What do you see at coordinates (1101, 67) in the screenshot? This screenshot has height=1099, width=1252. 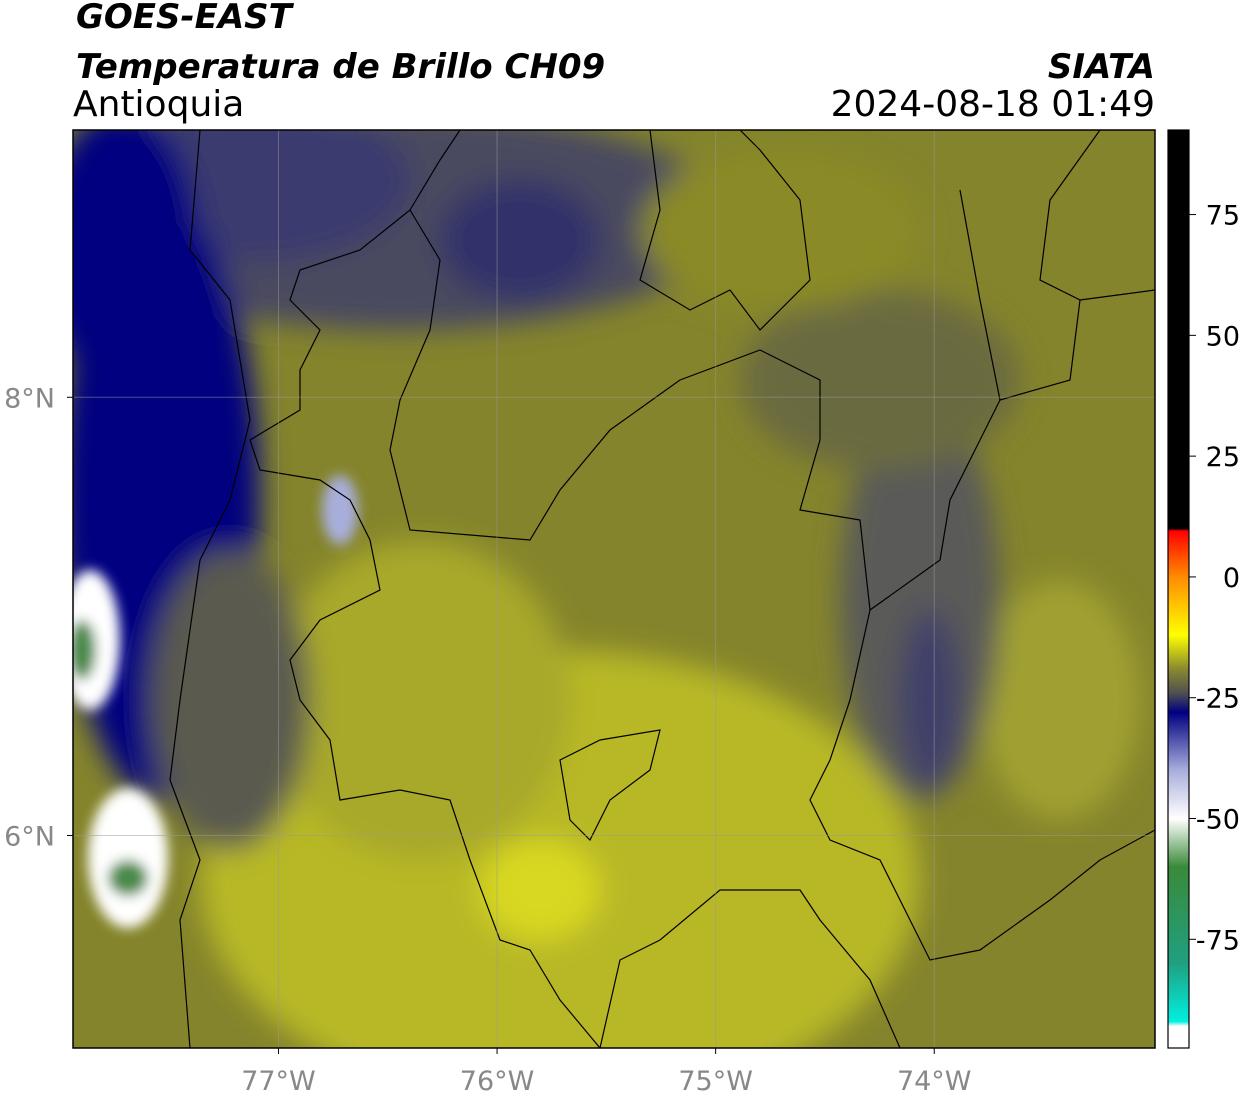 I see `source: SIATA` at bounding box center [1101, 67].